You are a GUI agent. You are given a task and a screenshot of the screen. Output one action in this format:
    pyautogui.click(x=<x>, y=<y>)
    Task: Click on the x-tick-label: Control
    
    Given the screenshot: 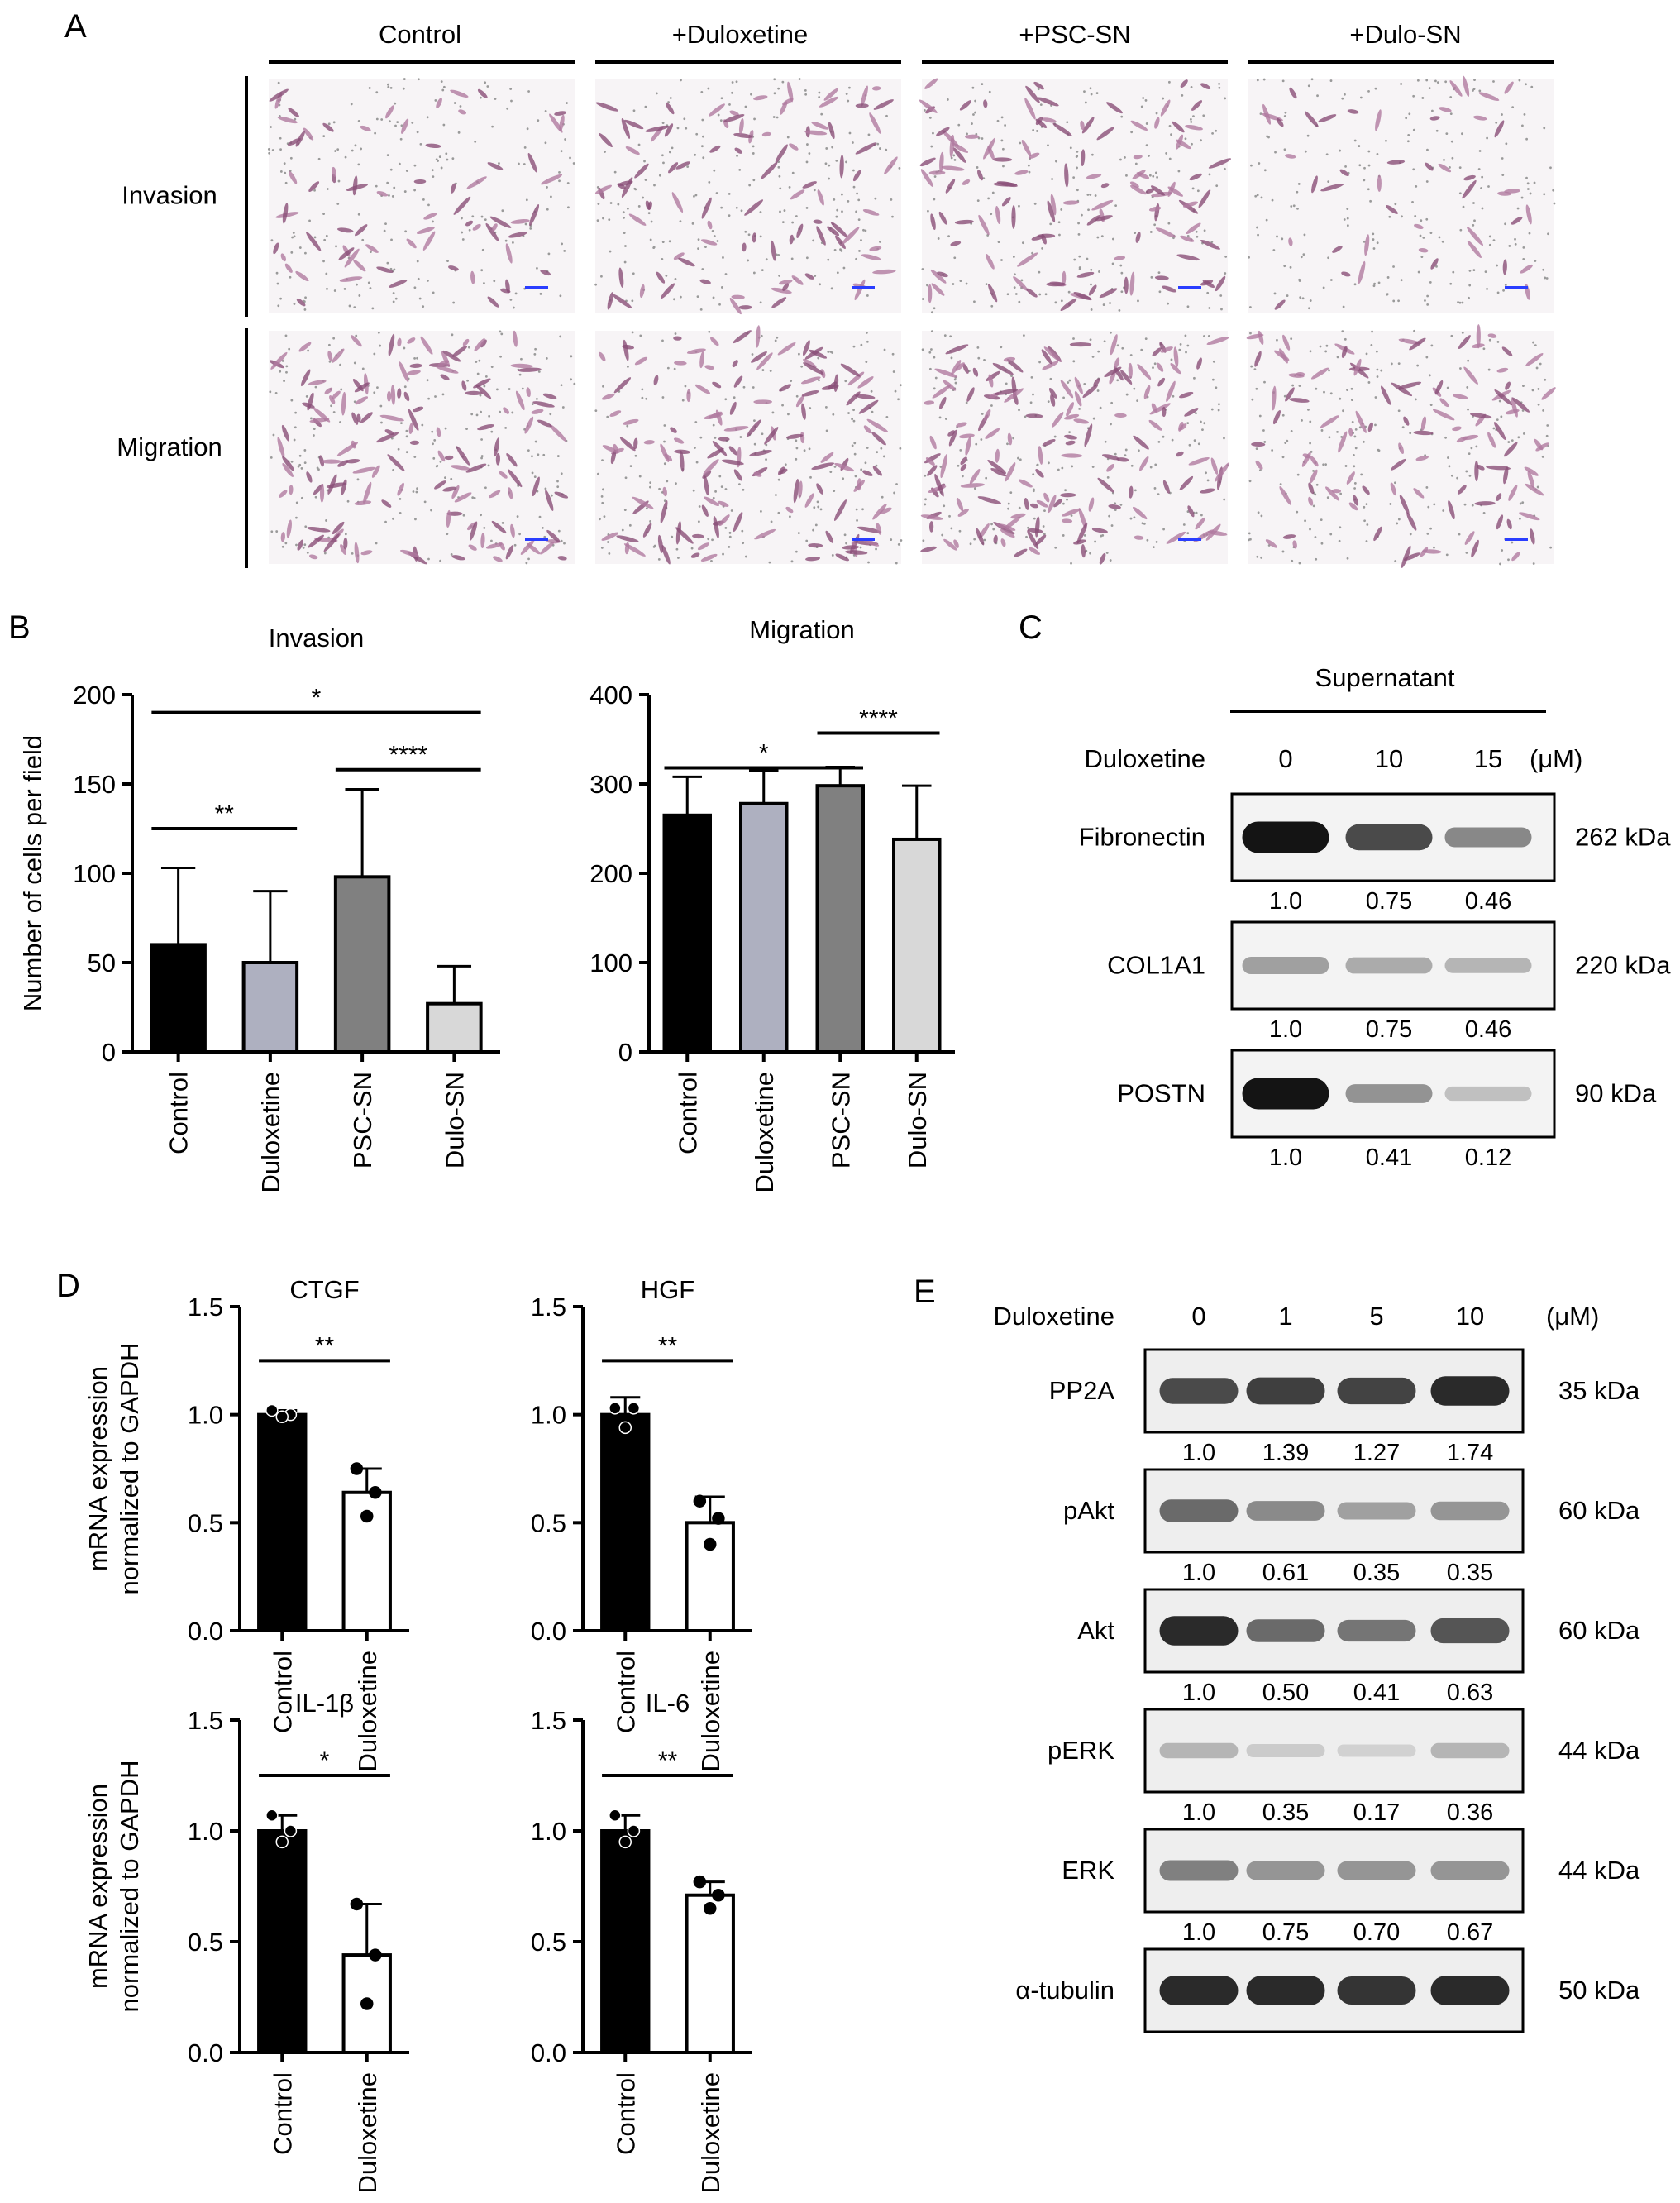 What is the action you would take?
    pyautogui.click(x=282, y=2113)
    